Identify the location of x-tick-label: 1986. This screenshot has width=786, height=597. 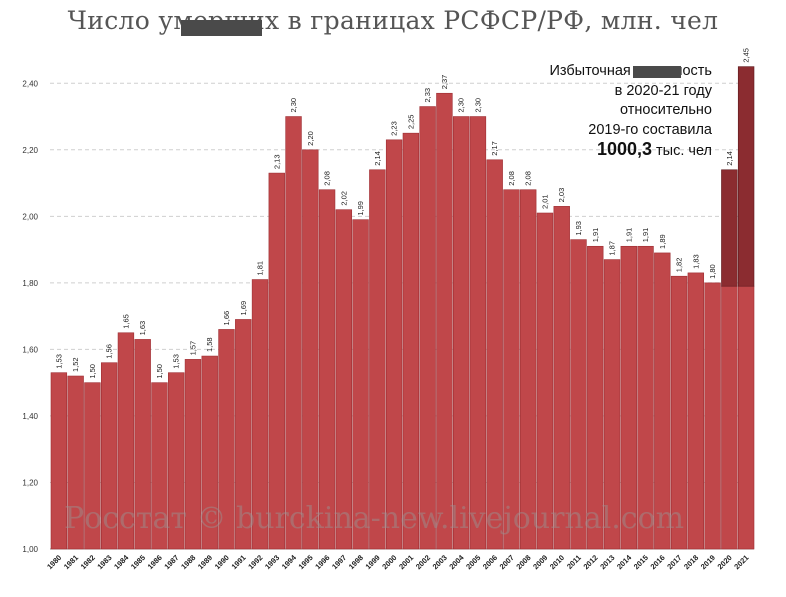
(155, 562).